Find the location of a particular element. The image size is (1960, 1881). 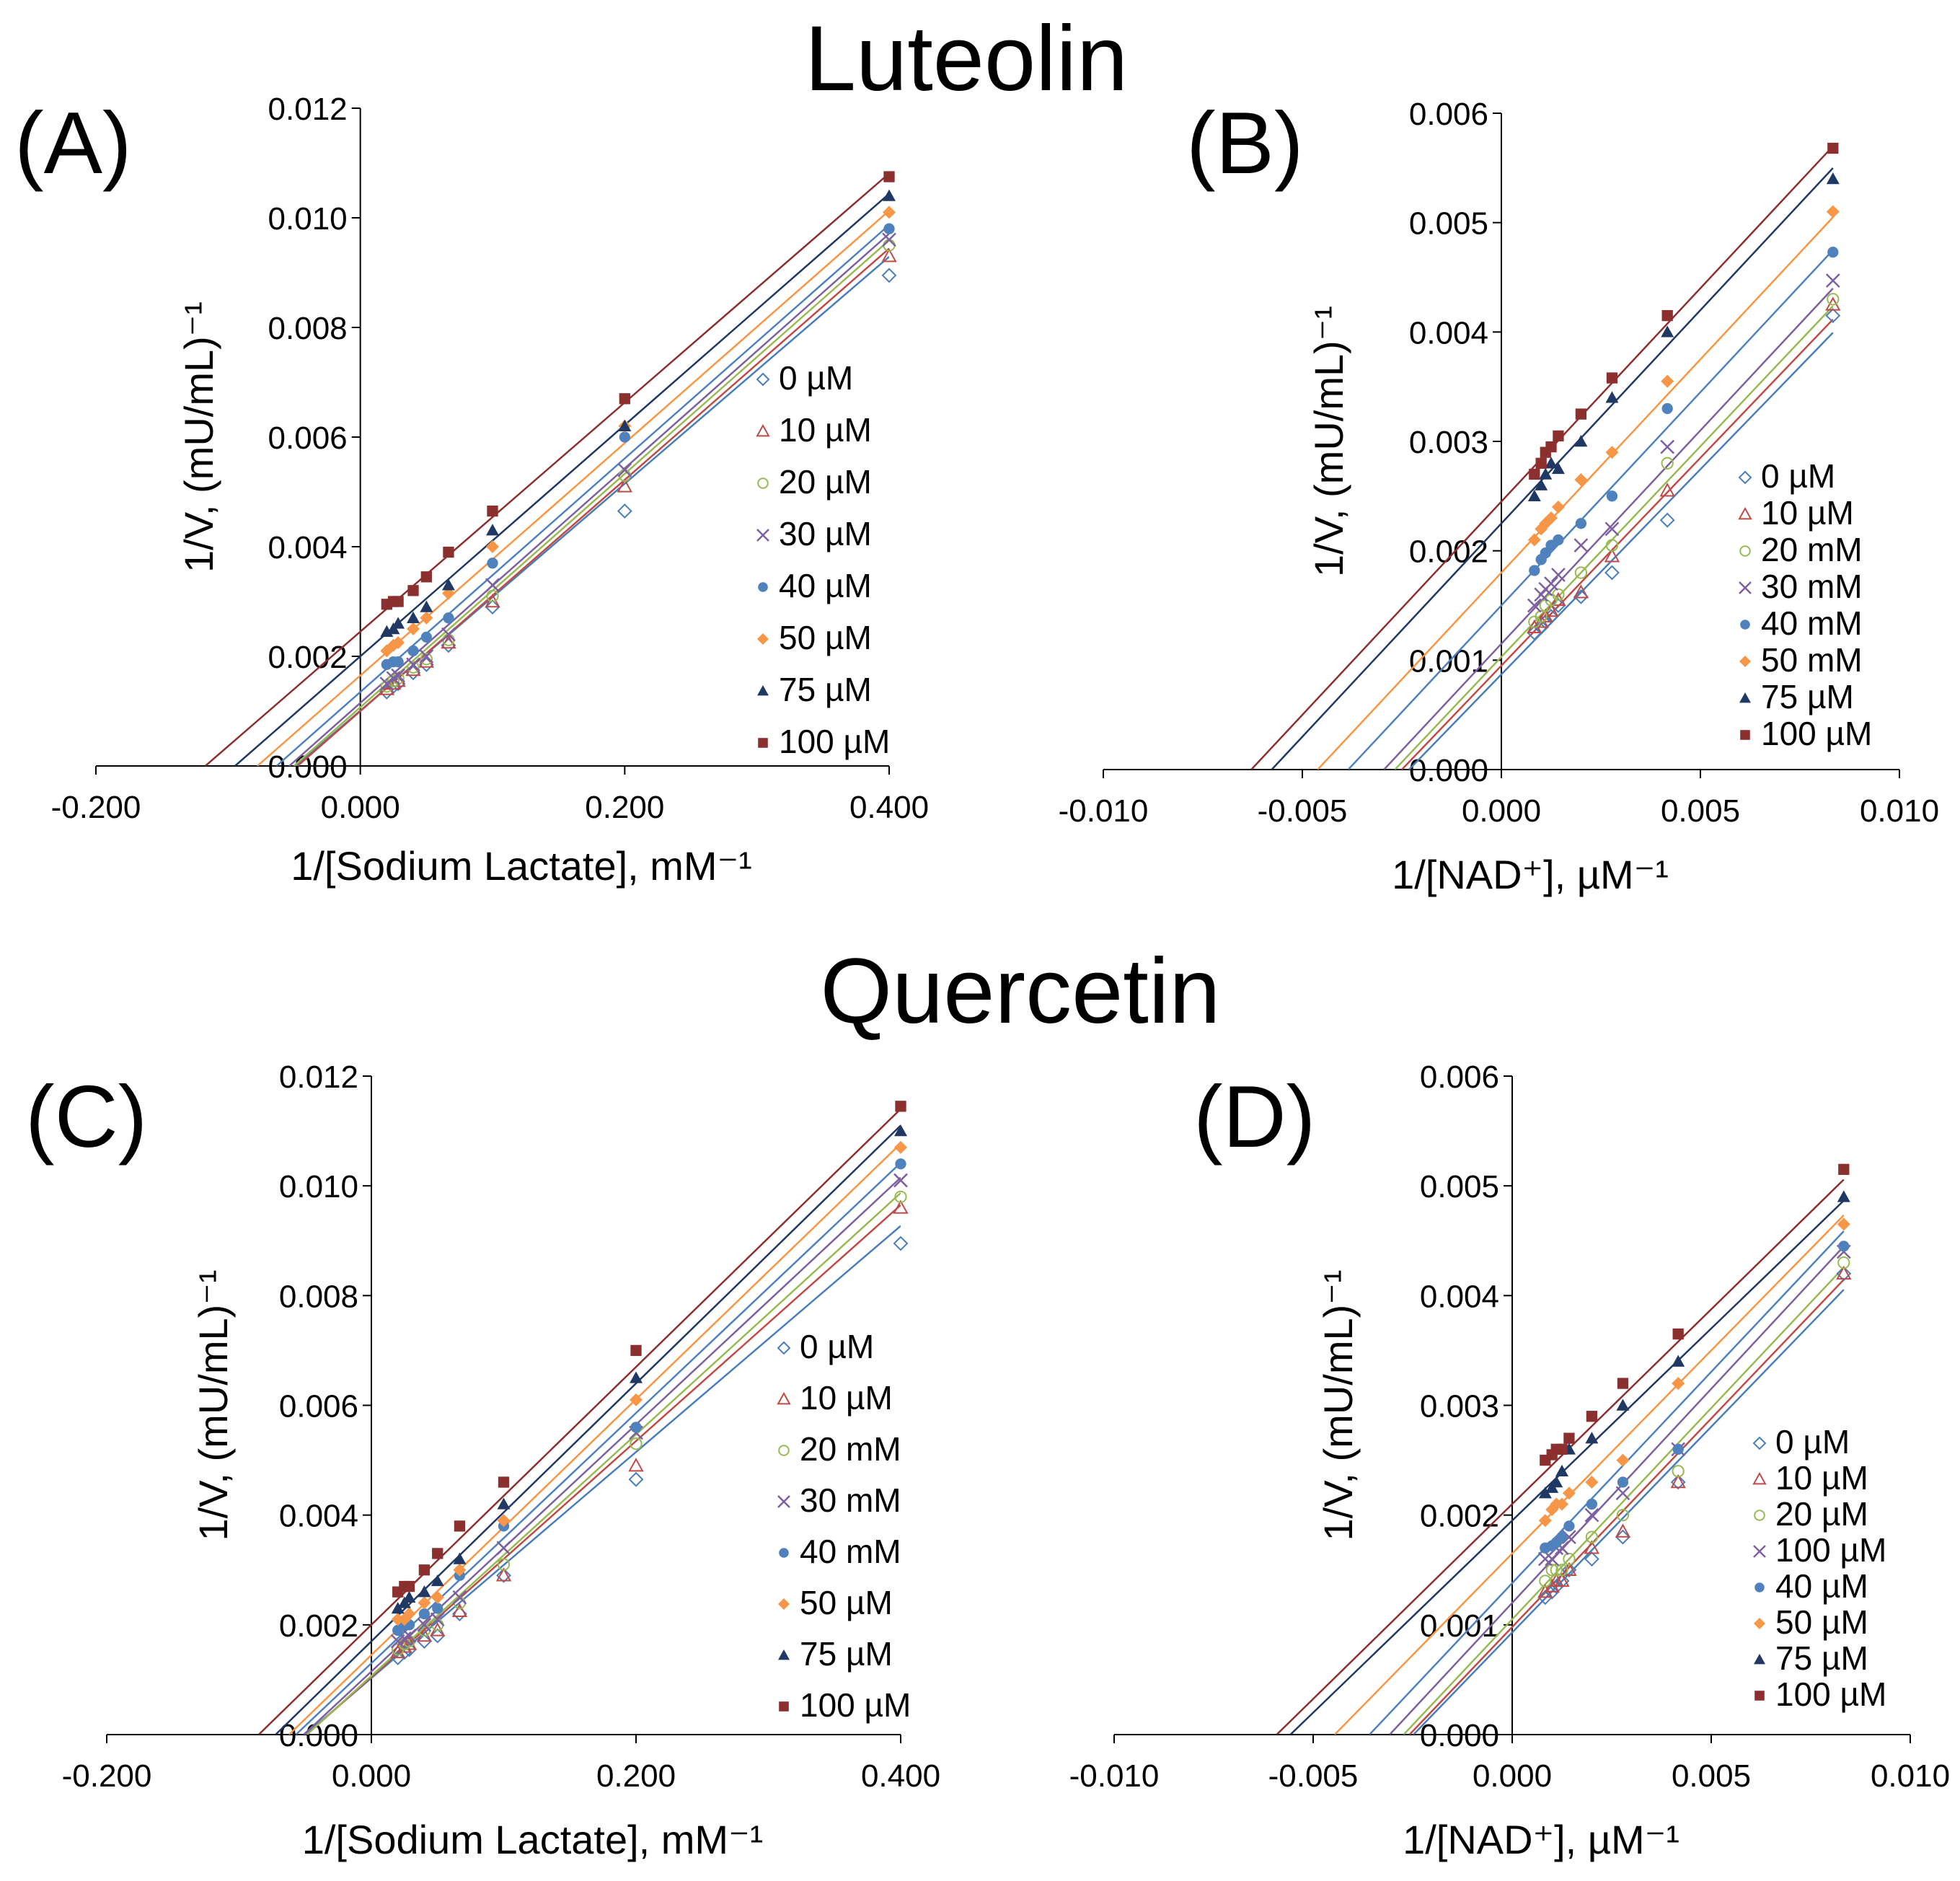

legend-label: 50 mM is located at coordinates (1812, 660).